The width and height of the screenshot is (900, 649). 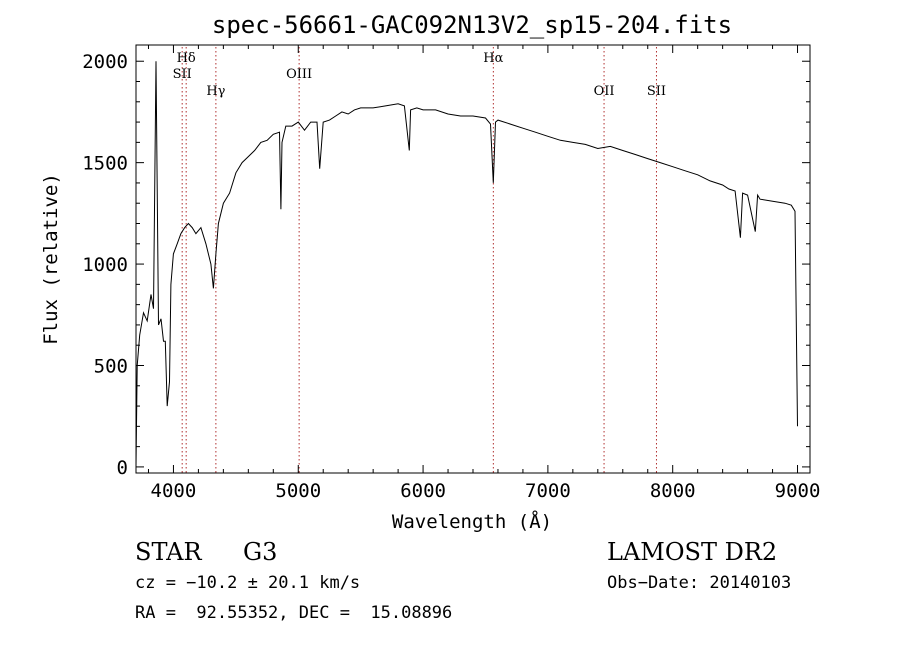 What do you see at coordinates (248, 583) in the screenshot?
I see `redshift-readout: cz = −10.2 ± 20.1 km/s` at bounding box center [248, 583].